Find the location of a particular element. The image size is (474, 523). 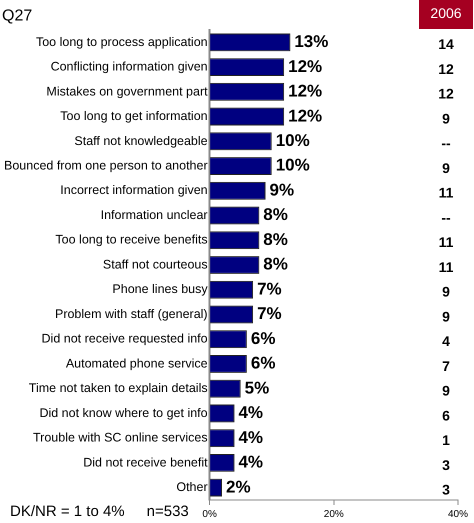

data-label: 9% is located at coordinates (281, 190).